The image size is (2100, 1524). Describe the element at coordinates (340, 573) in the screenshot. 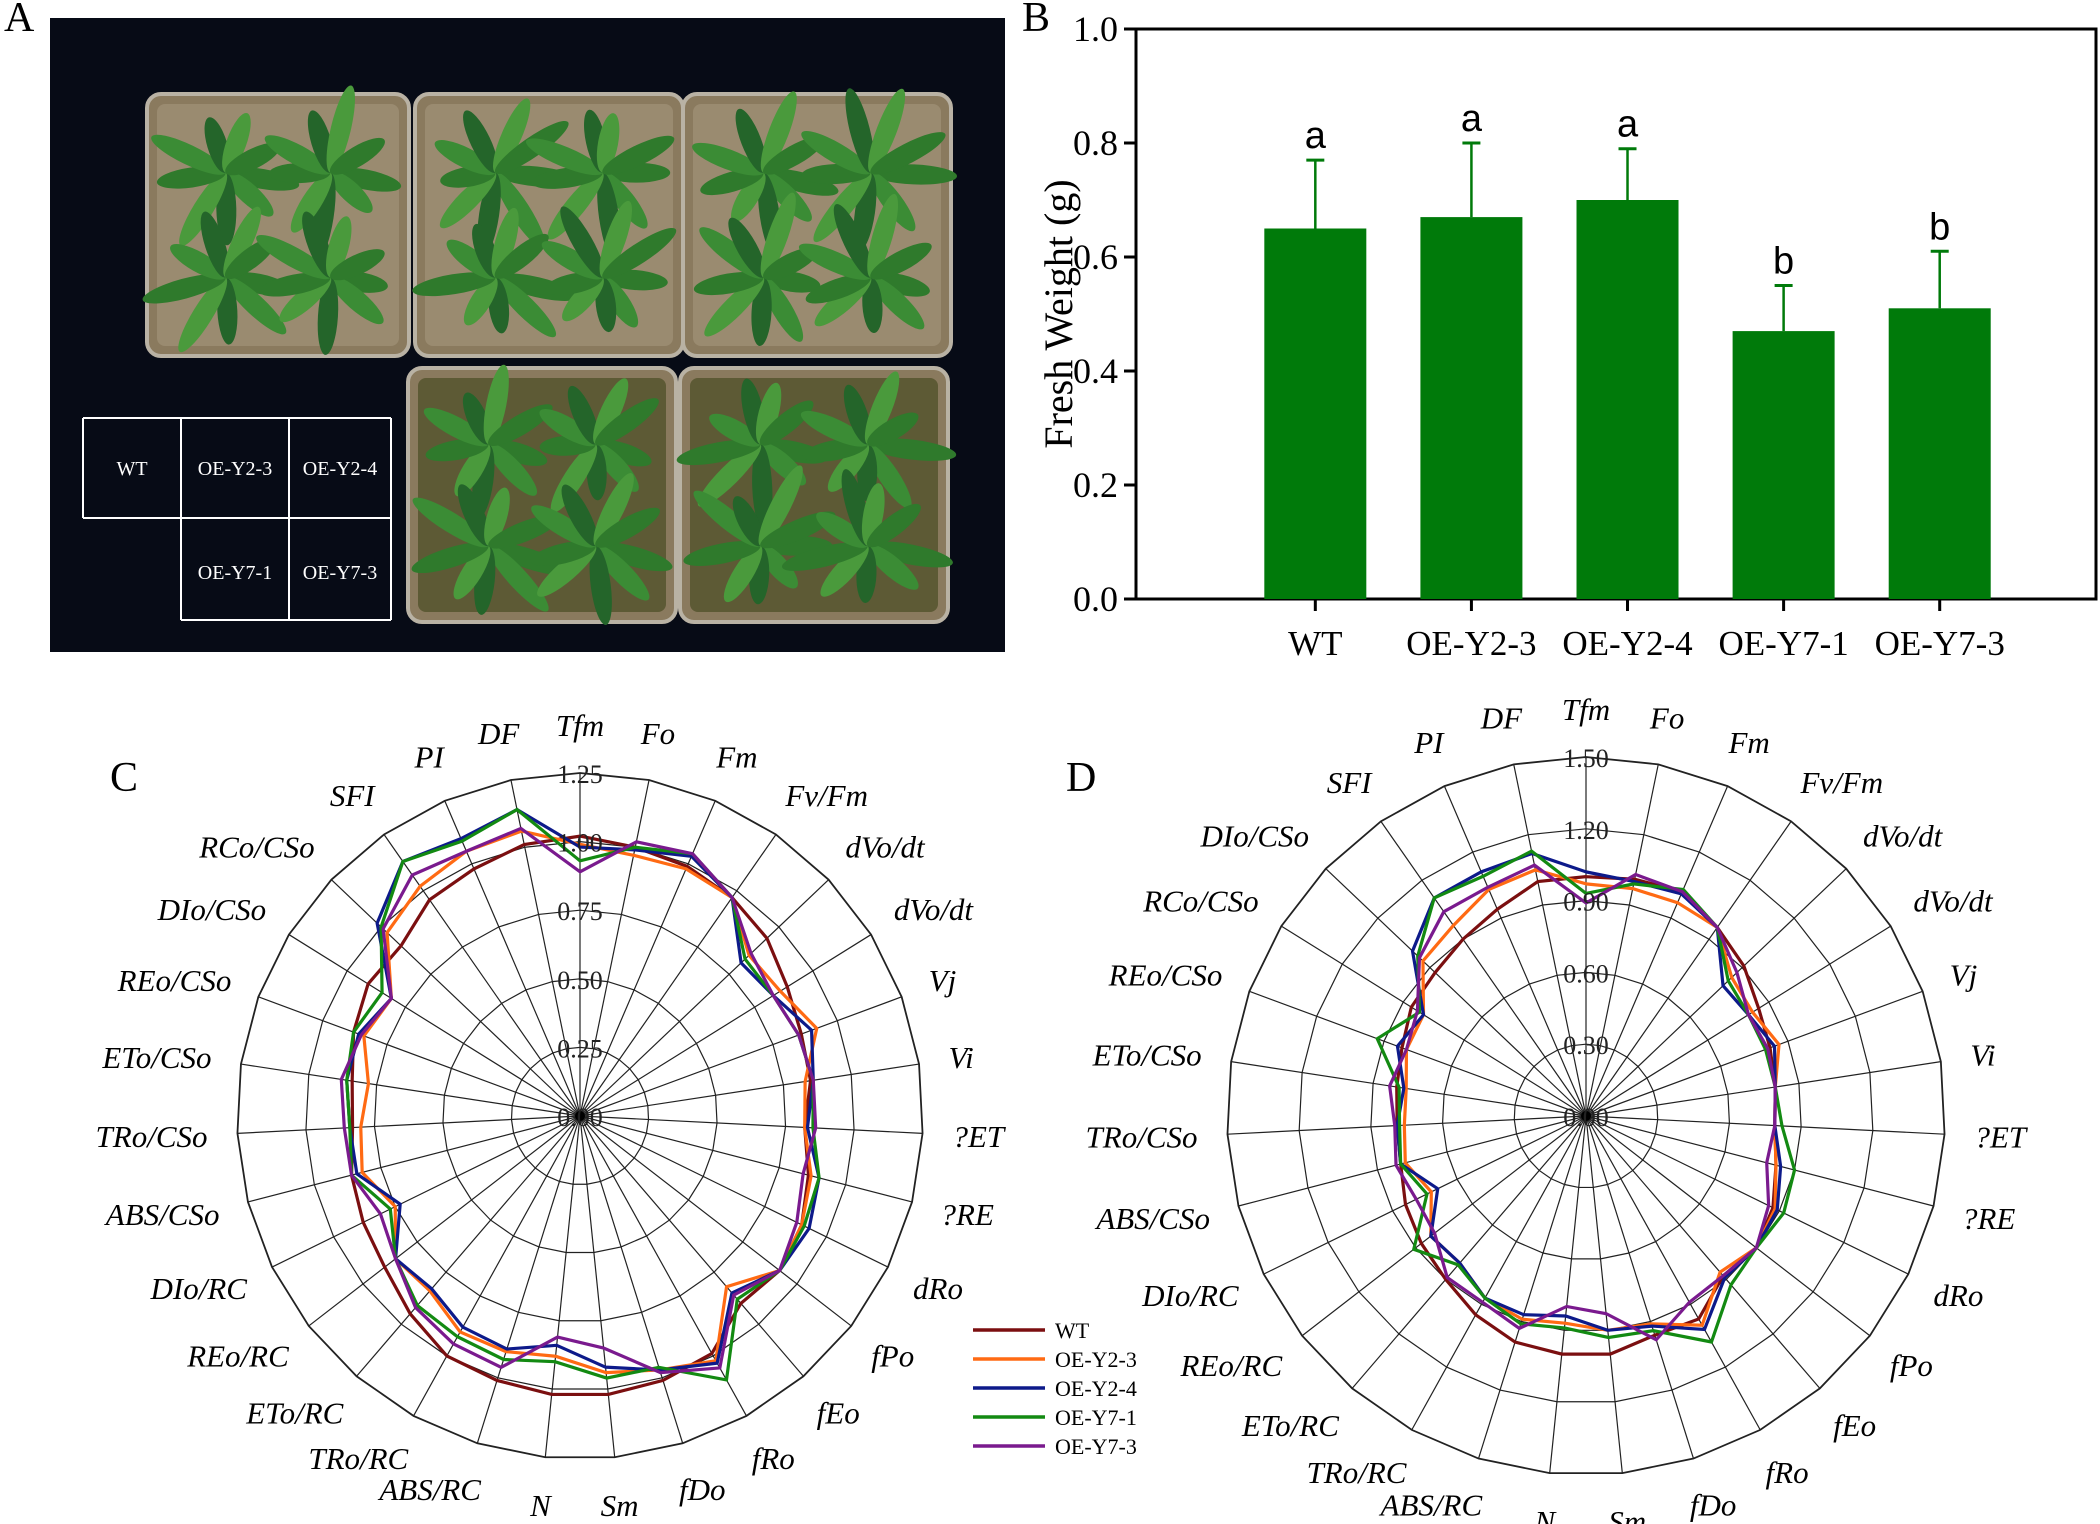

I see `grid-label: OE-Y7-3` at that location.